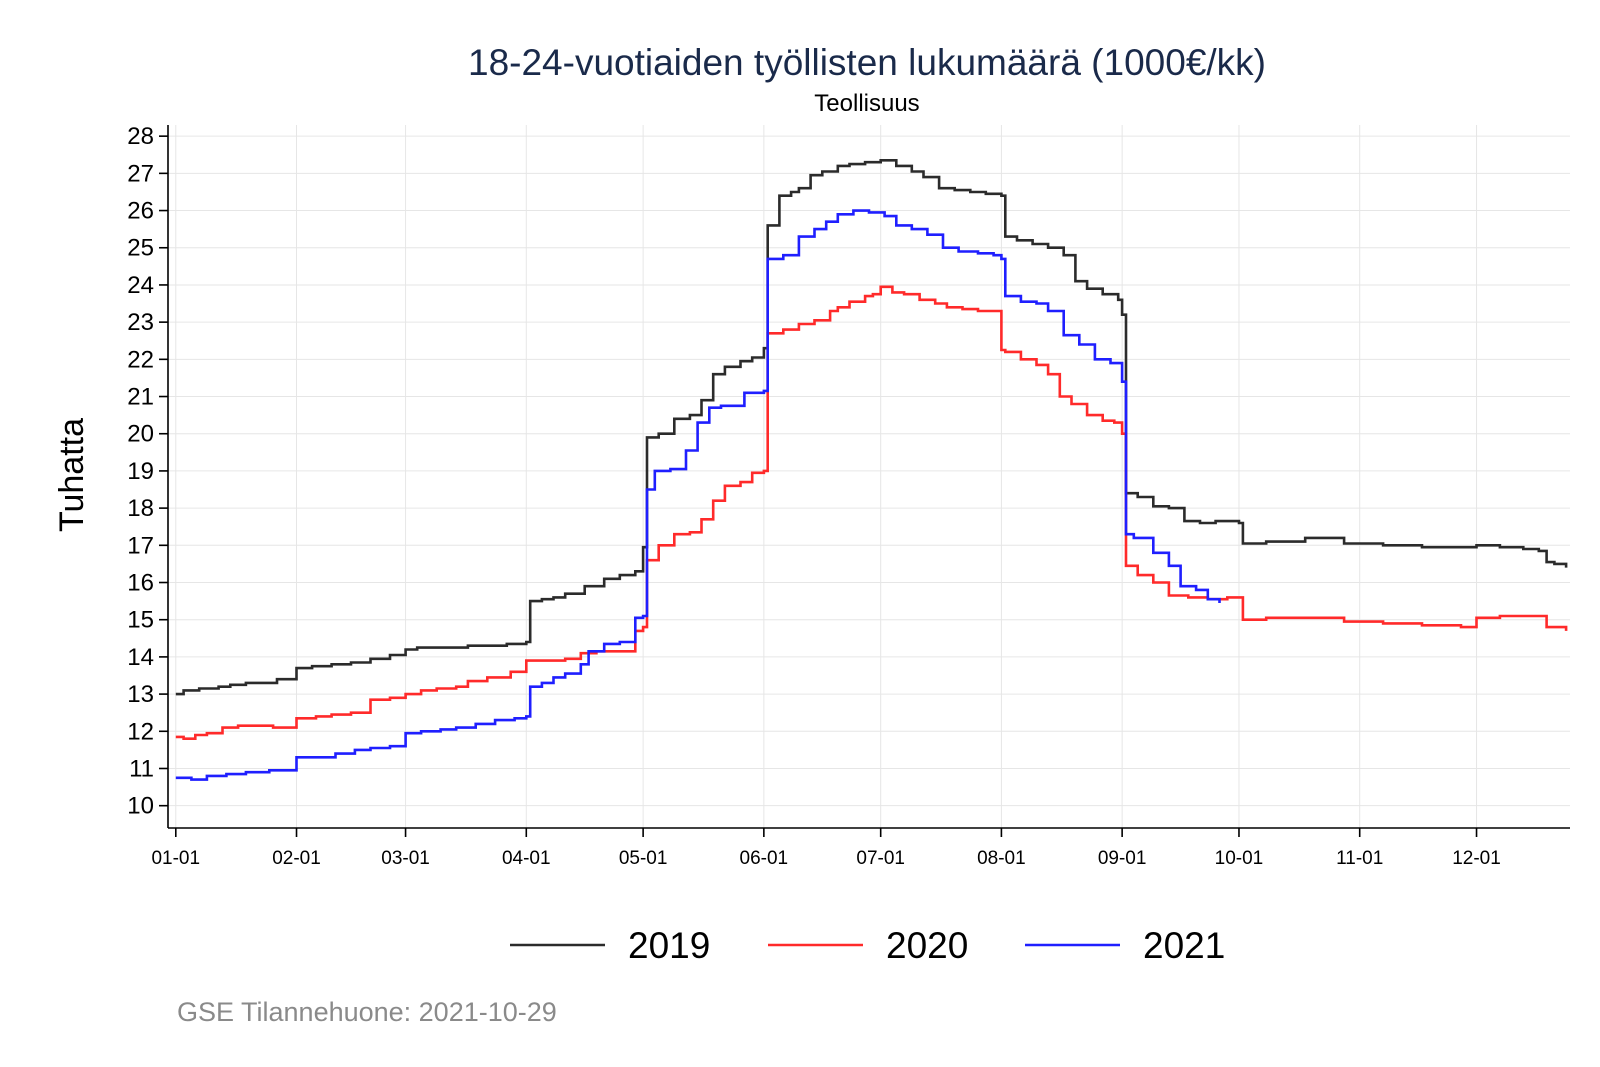  I want to click on y-ticks: 10 11 12 13 14 15 16 17 18 19 20 21 22 23 24 25 26 27 28, so click(147, 471).